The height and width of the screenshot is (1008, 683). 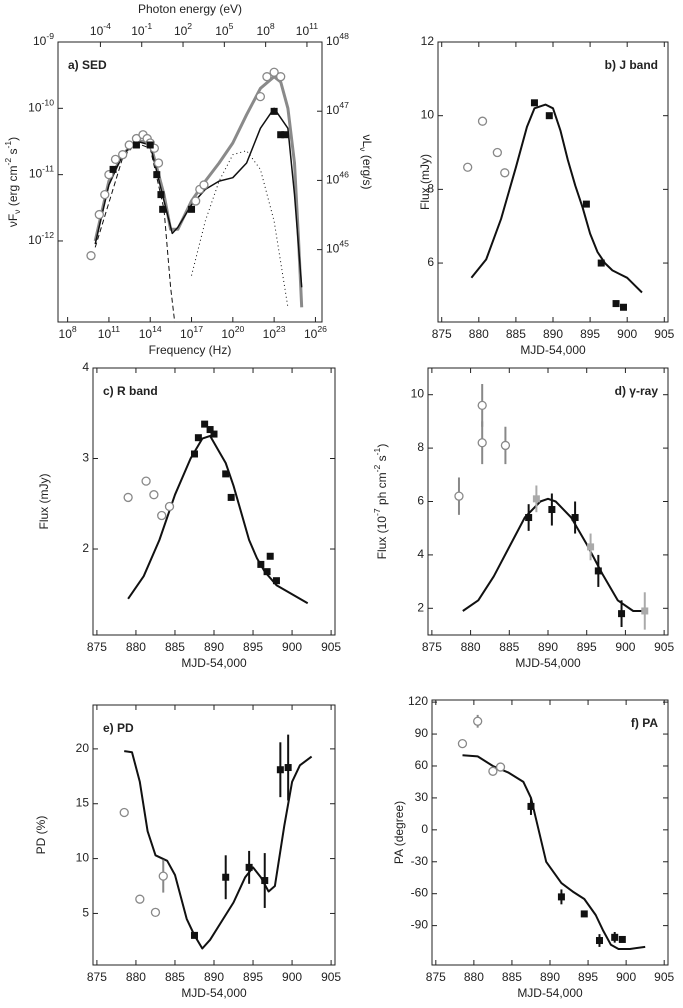 What do you see at coordinates (627, 334) in the screenshot?
I see `x-tick-label: 900` at bounding box center [627, 334].